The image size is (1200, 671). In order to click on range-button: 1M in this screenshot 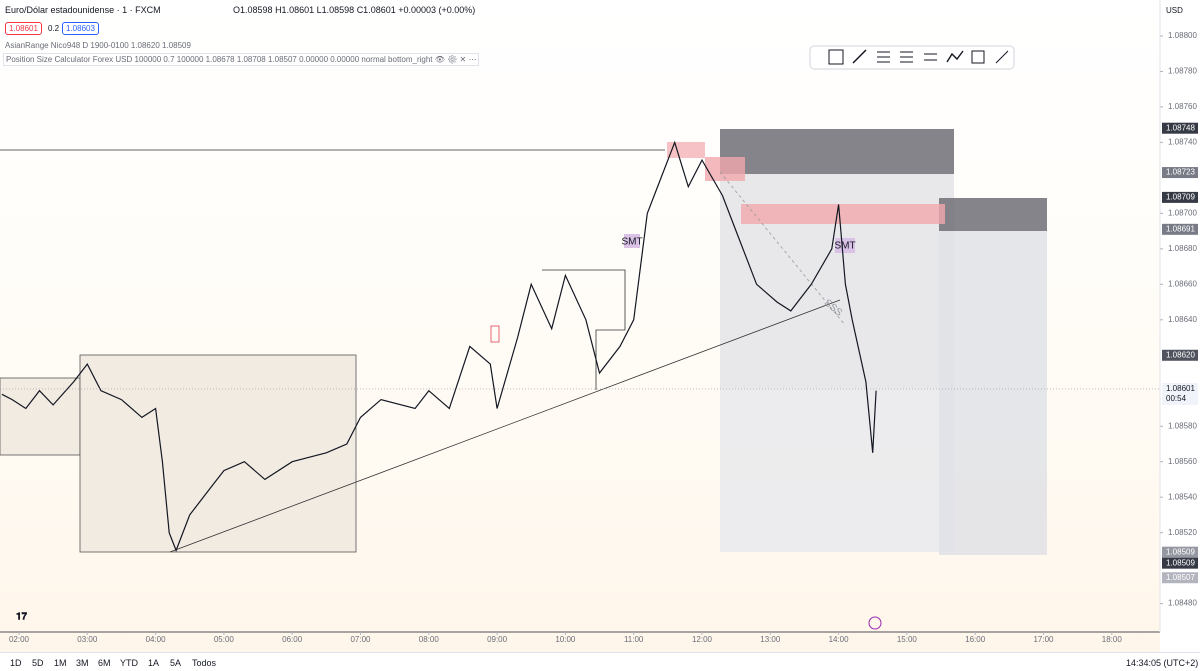, I will do `click(60, 663)`.